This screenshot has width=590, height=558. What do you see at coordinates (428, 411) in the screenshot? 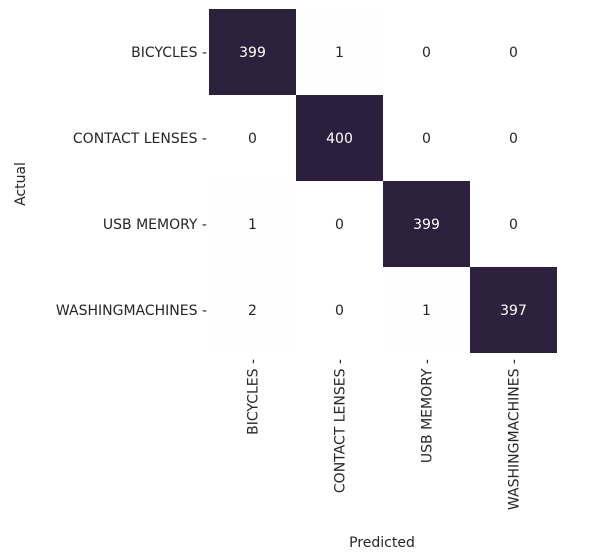
I see `x-tick-label-2: USB MEMORY -` at bounding box center [428, 411].